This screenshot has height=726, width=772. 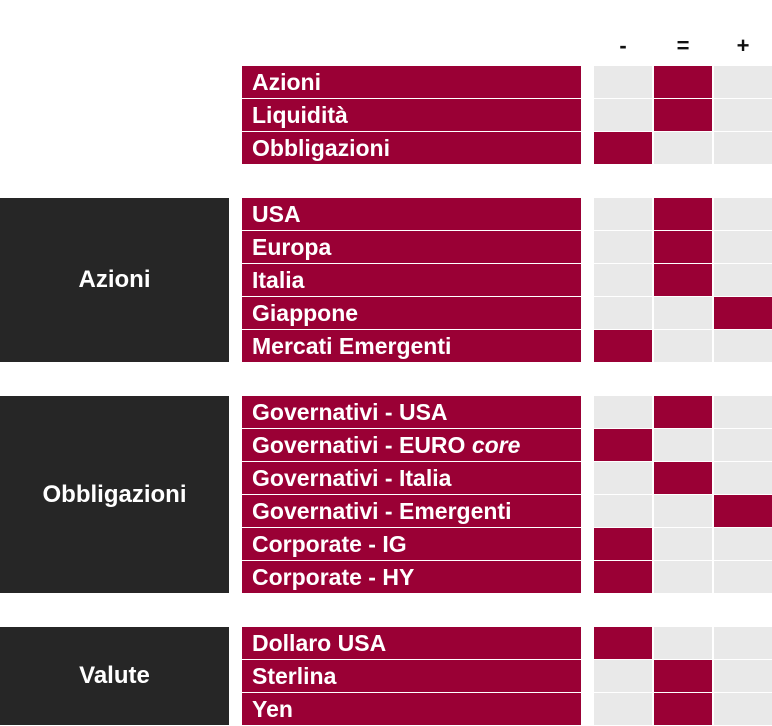 I want to click on table-row: Governativi - USA, so click(x=386, y=412).